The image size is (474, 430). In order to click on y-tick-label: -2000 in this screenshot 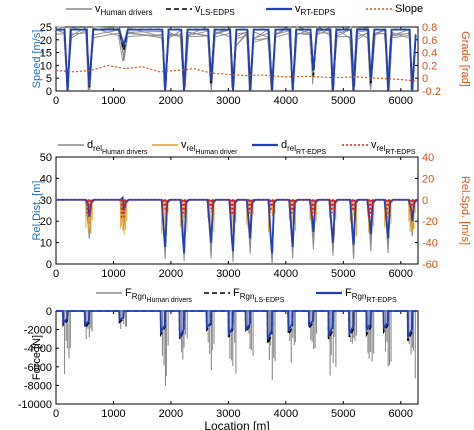, I will do `click(38, 331)`.